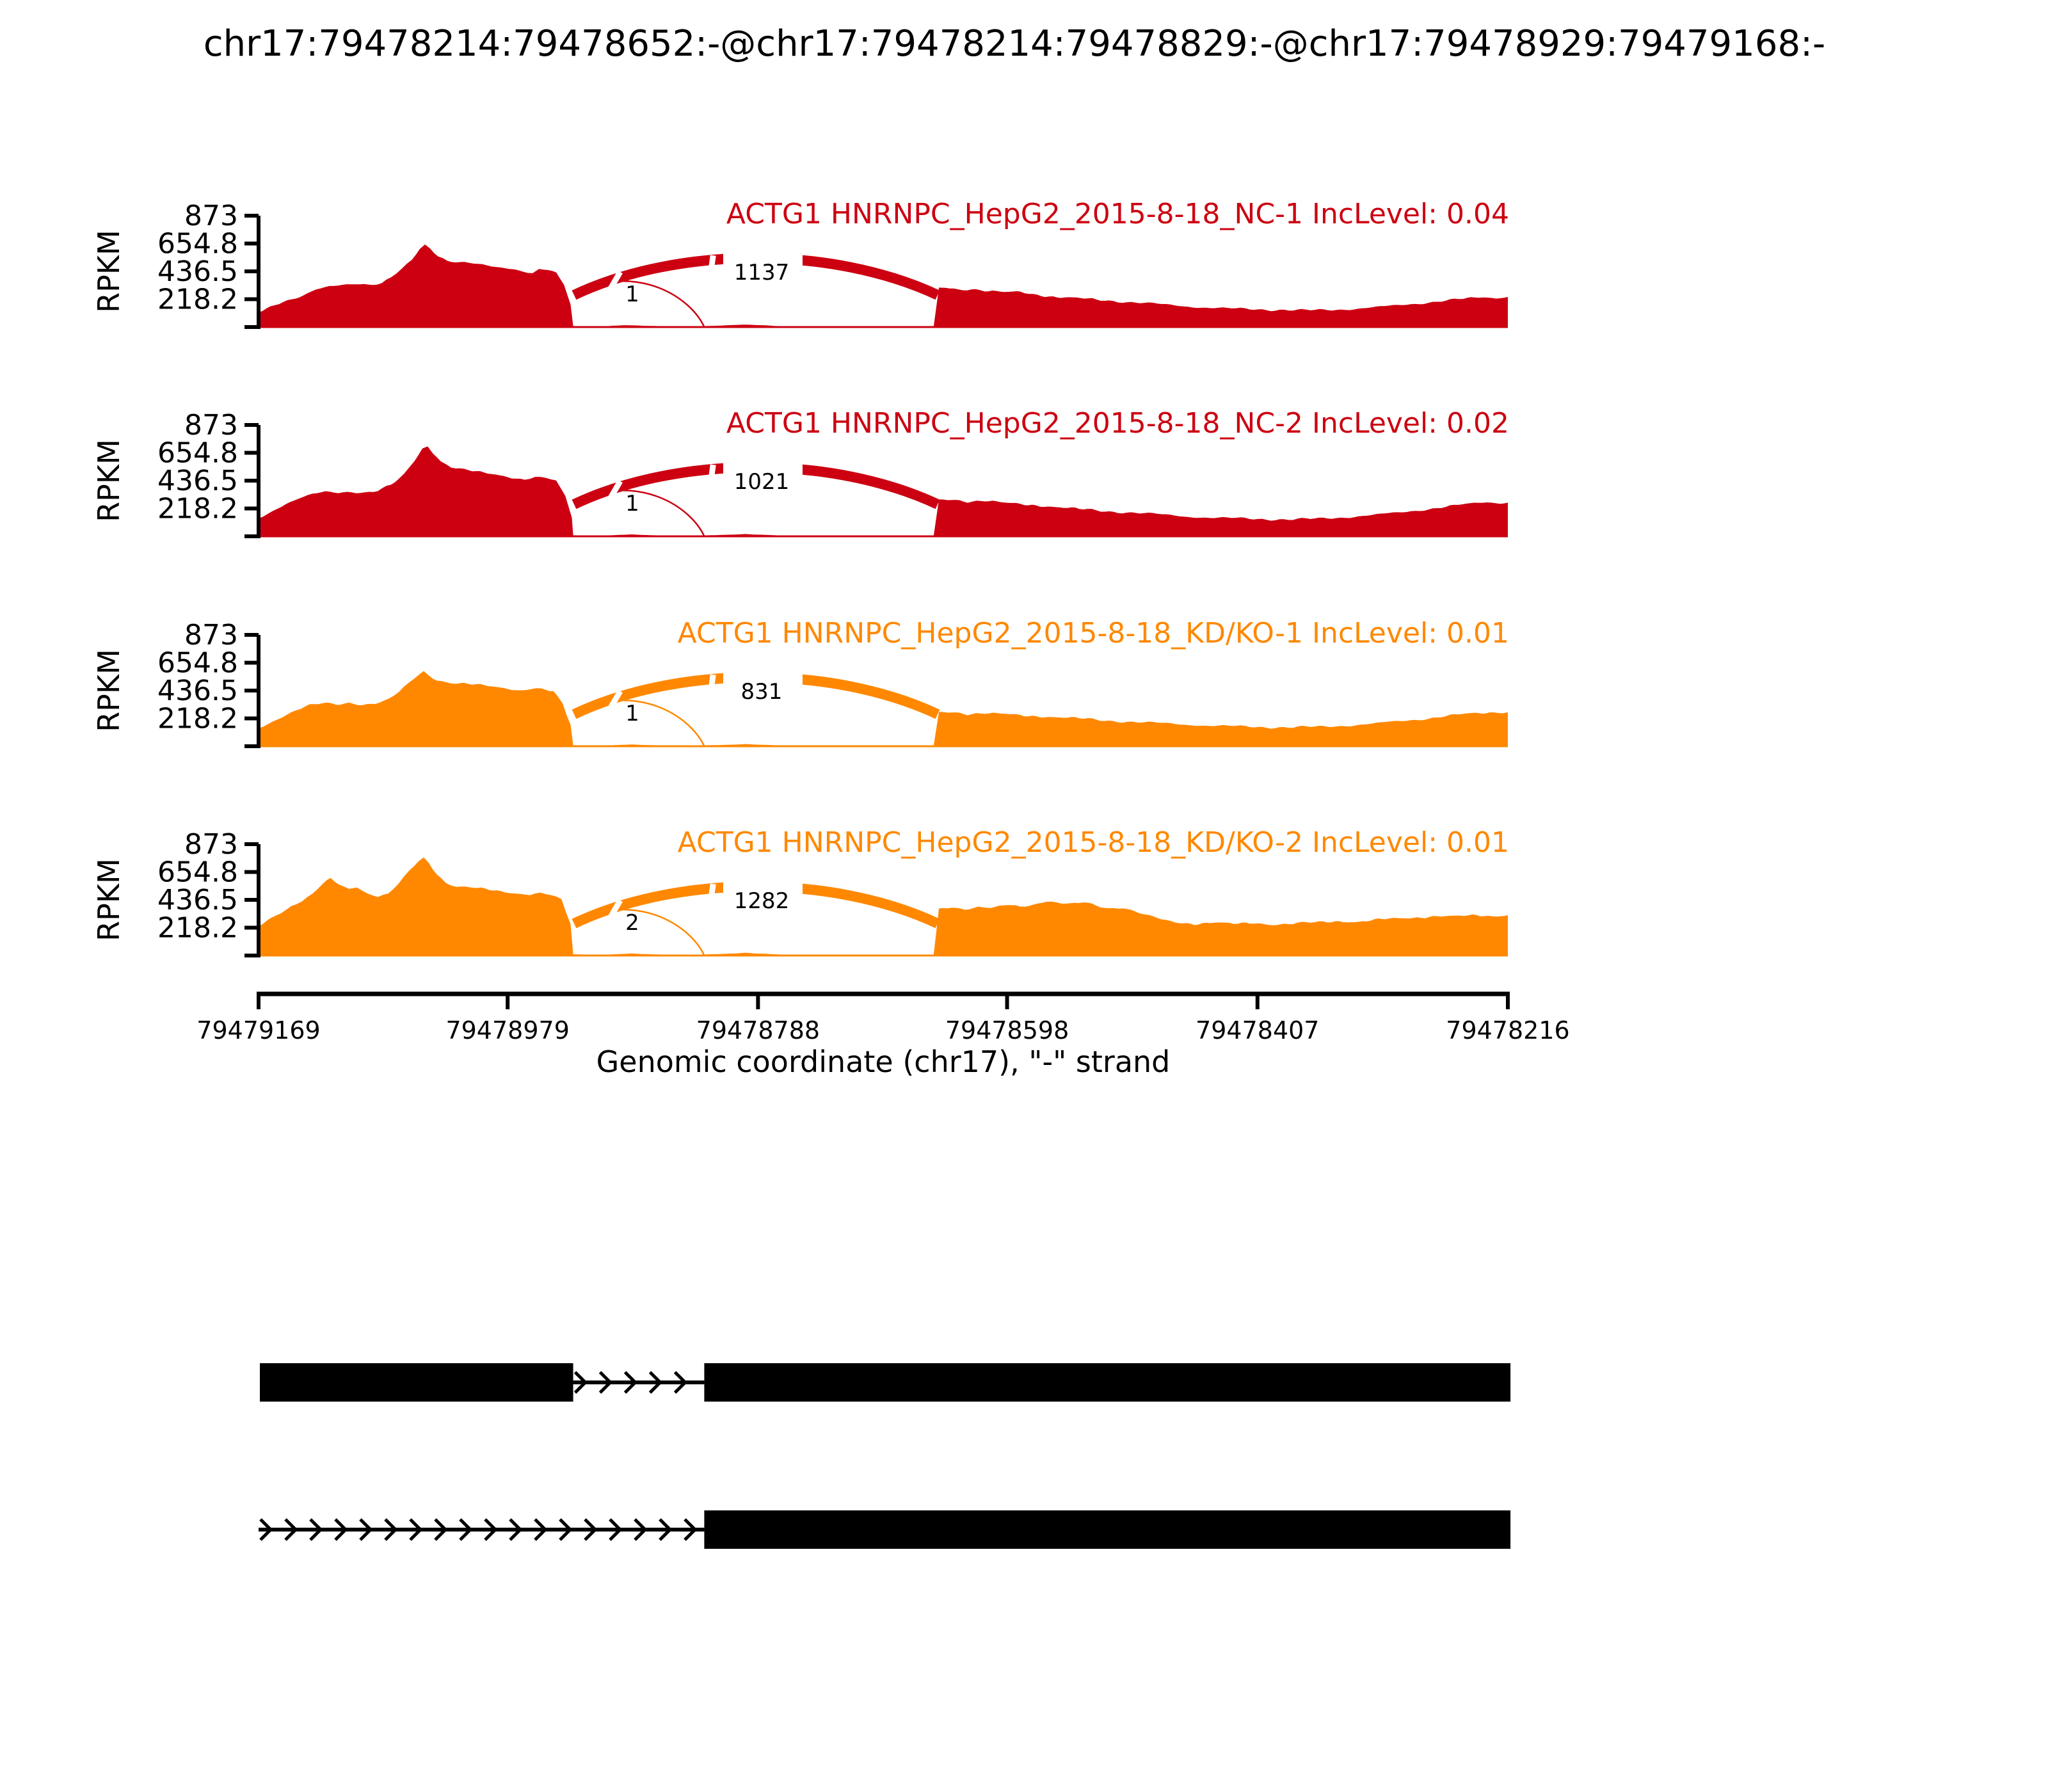 The image size is (2048, 1792). I want to click on x-tick-label: 79478598, so click(1007, 1030).